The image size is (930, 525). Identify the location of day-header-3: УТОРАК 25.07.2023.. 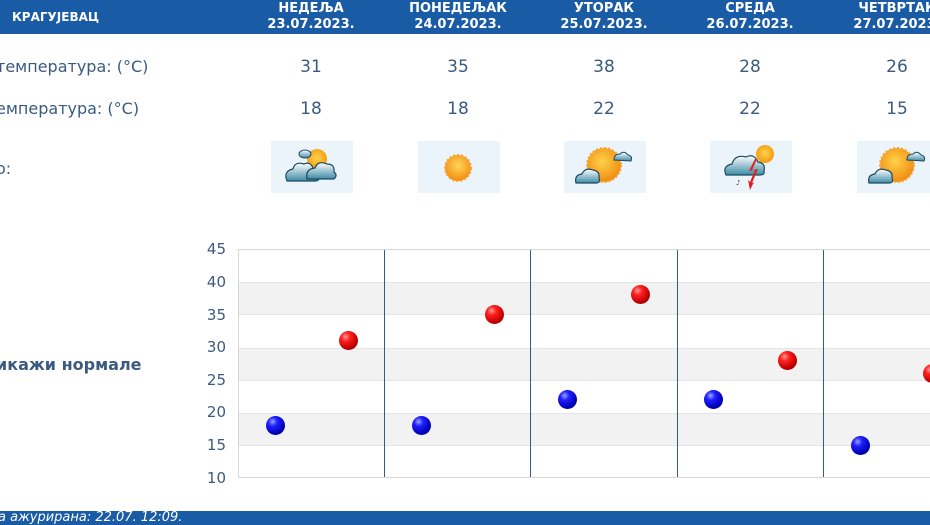
(604, 17).